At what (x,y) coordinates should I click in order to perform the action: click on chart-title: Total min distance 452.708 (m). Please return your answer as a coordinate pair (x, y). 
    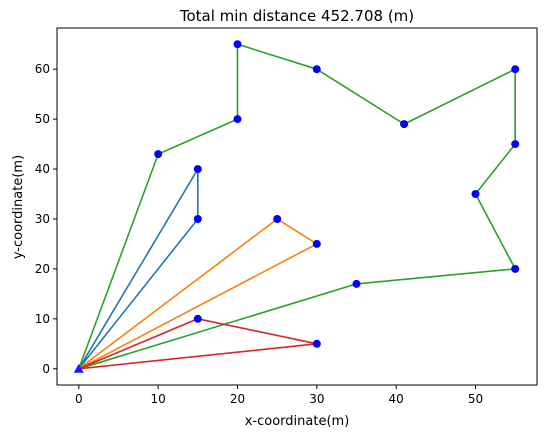
    Looking at the image, I should click on (296, 16).